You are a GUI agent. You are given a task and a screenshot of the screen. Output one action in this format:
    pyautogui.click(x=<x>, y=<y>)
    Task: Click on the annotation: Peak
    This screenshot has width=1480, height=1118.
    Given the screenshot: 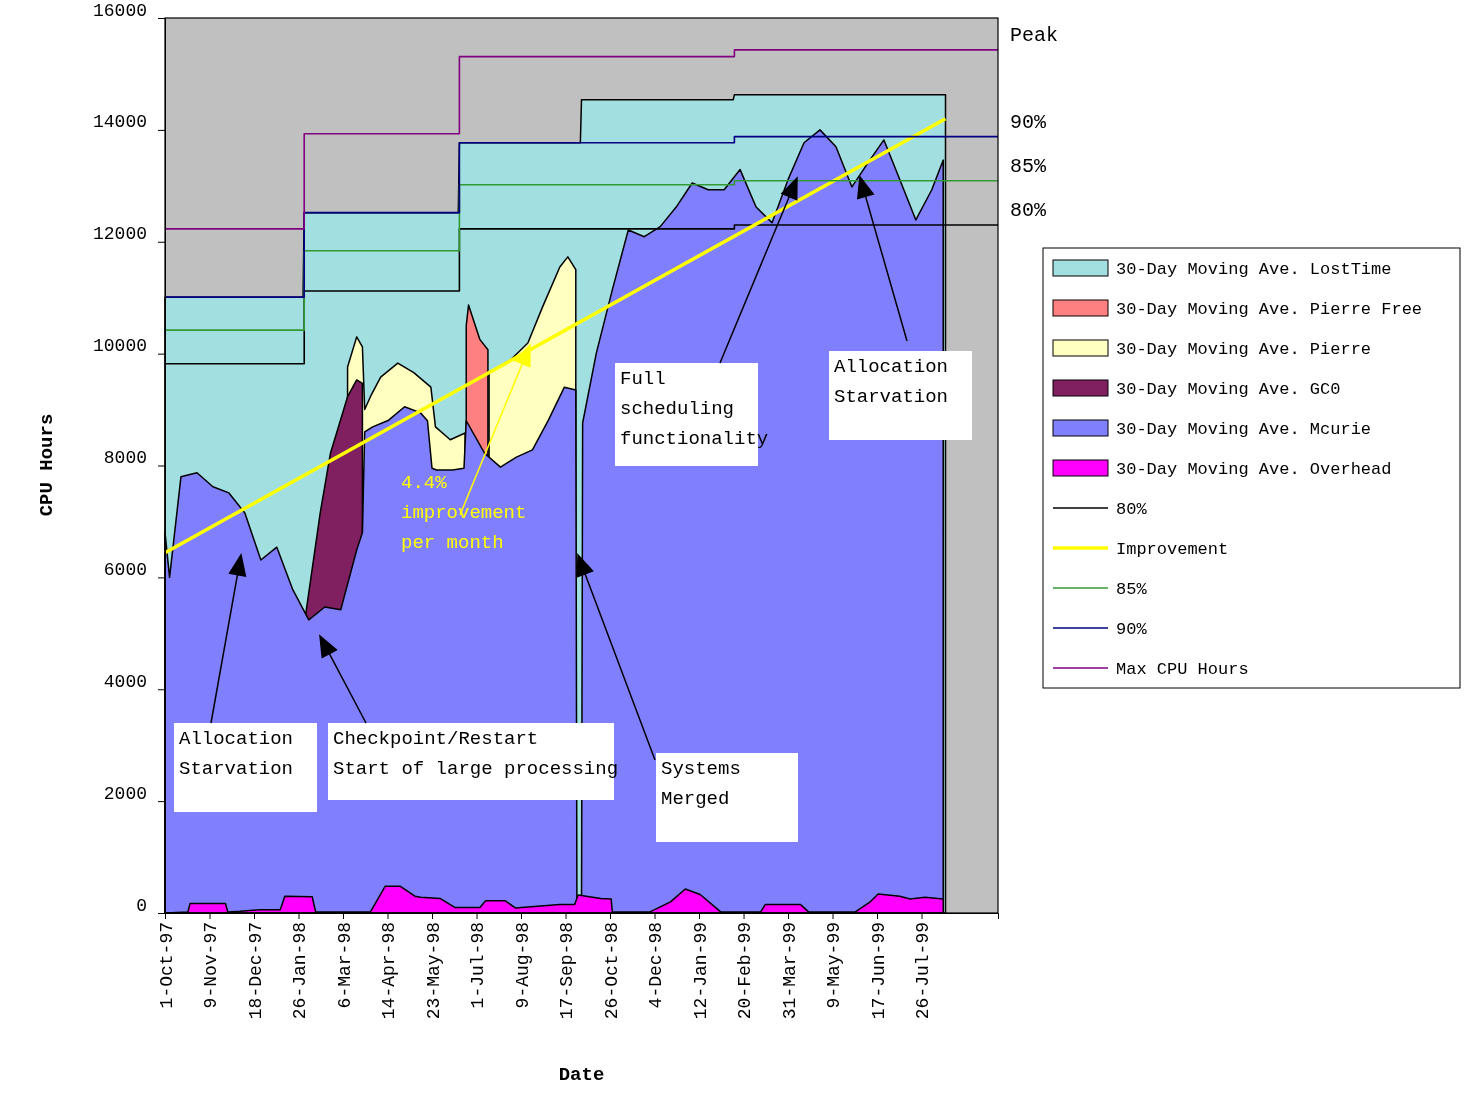 What is the action you would take?
    pyautogui.click(x=1034, y=35)
    